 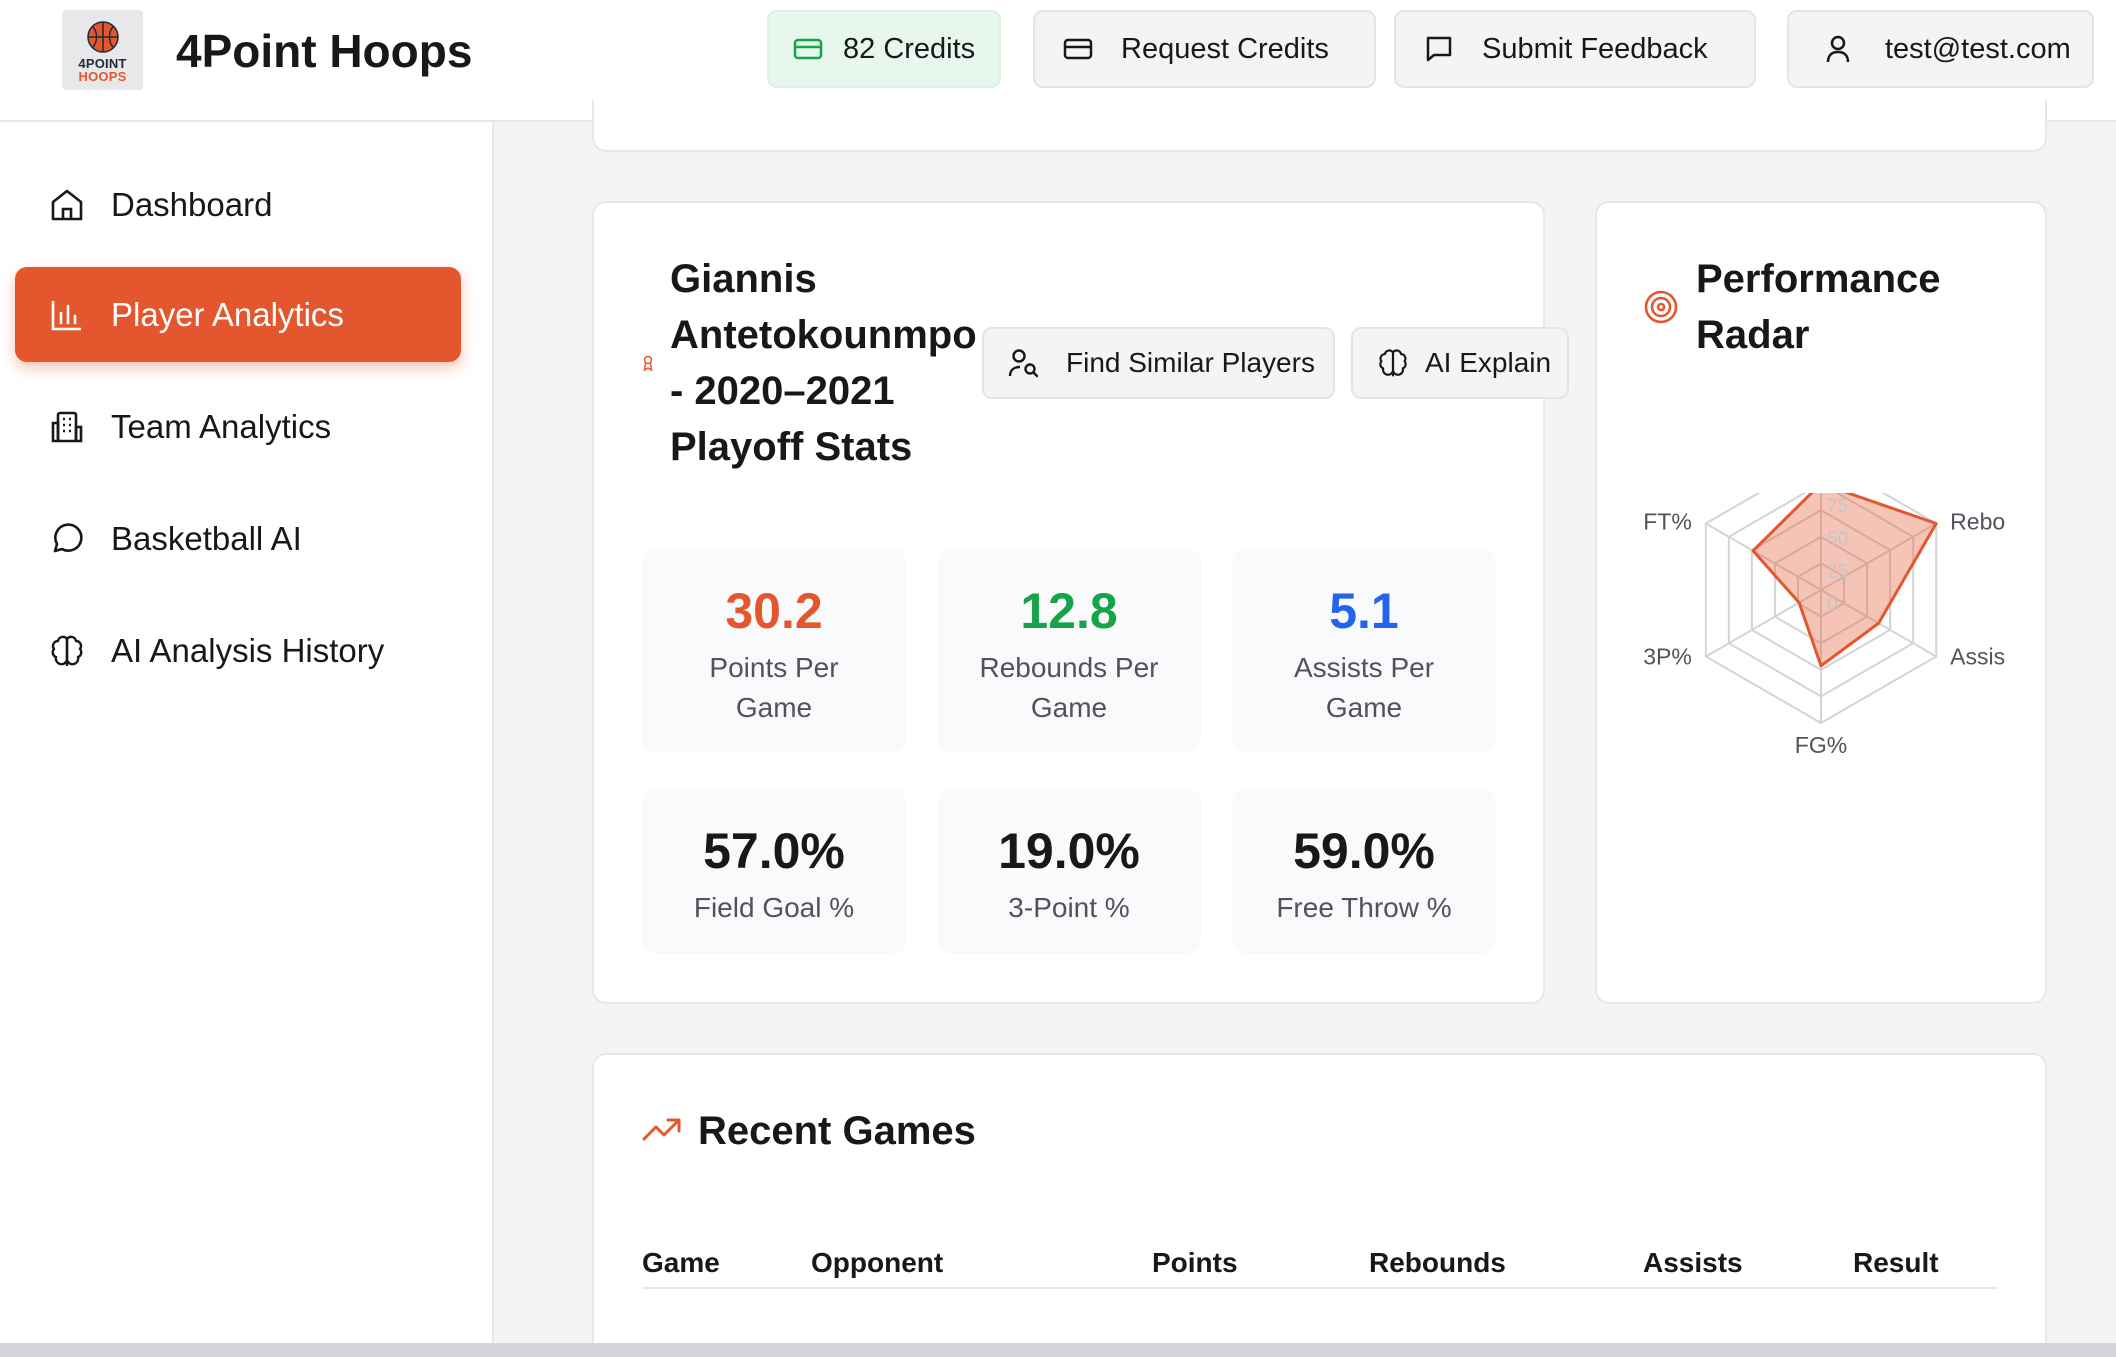 I want to click on radar-data-series, so click(x=1844, y=580).